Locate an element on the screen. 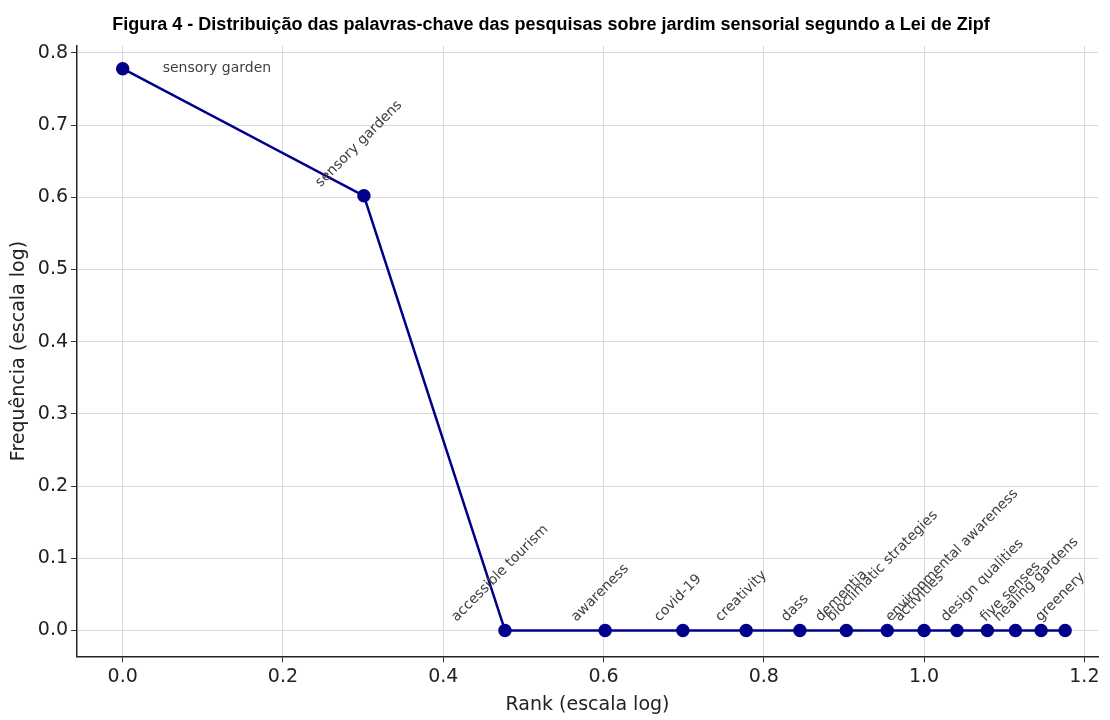  x-axis-title: Rank (escala log) is located at coordinates (587, 702).